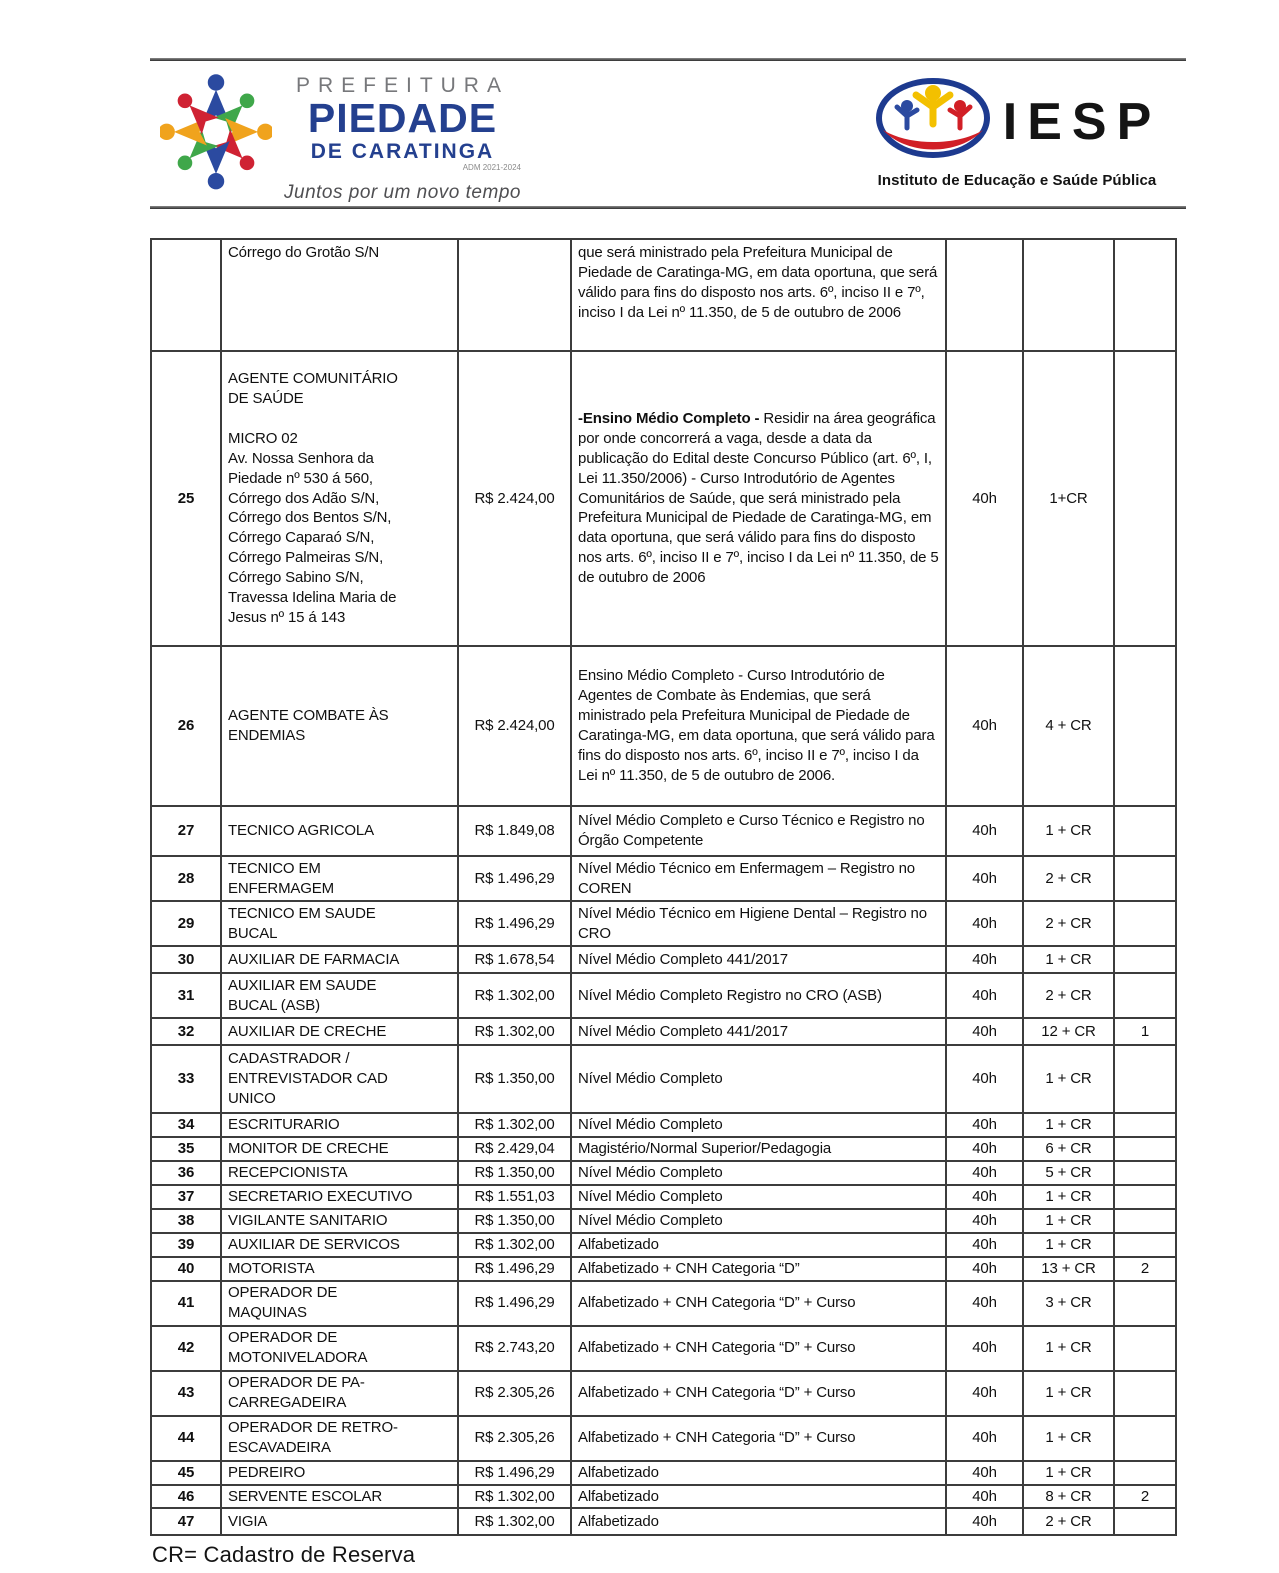 Image resolution: width=1279 pixels, height=1573 pixels. Describe the element at coordinates (186, 1472) in the screenshot. I see `cell-position-number: 45` at that location.